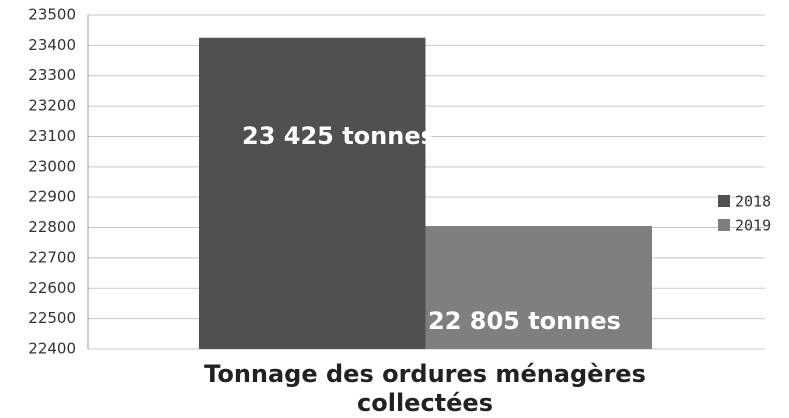 Image resolution: width=789 pixels, height=418 pixels. Describe the element at coordinates (52, 318) in the screenshot. I see `y-tick-label: 22500` at that location.